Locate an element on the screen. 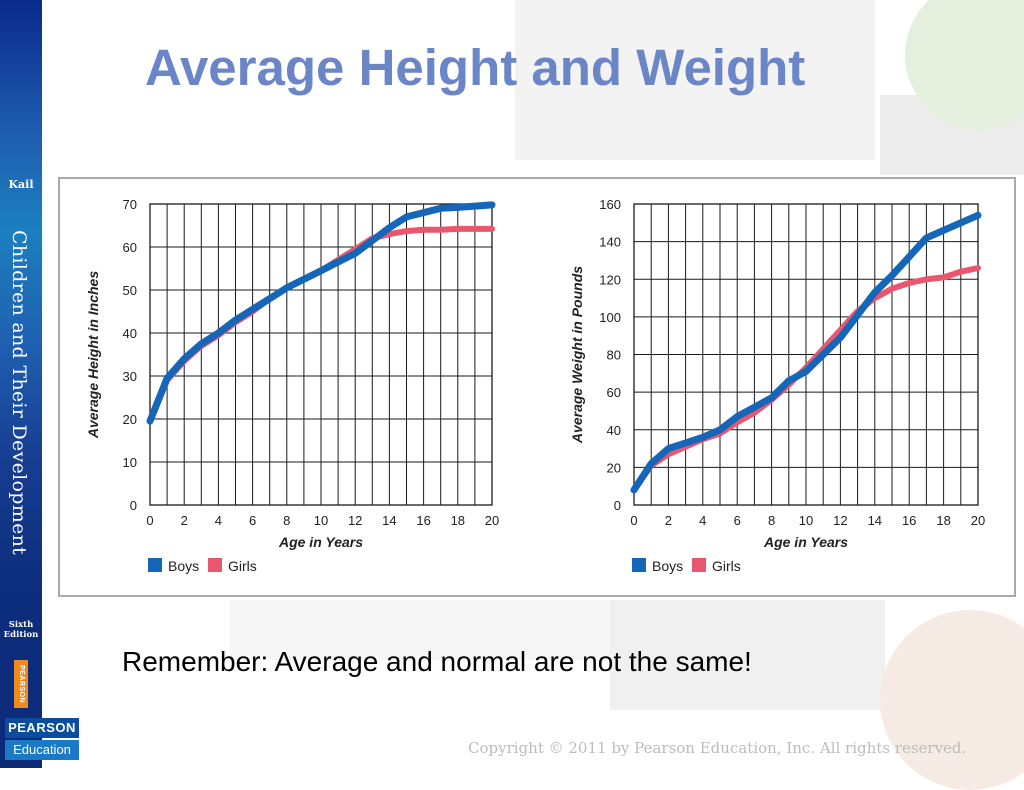 Image resolution: width=1024 pixels, height=790 pixels. y-axis-title: Average Weight in Pounds is located at coordinates (577, 355).